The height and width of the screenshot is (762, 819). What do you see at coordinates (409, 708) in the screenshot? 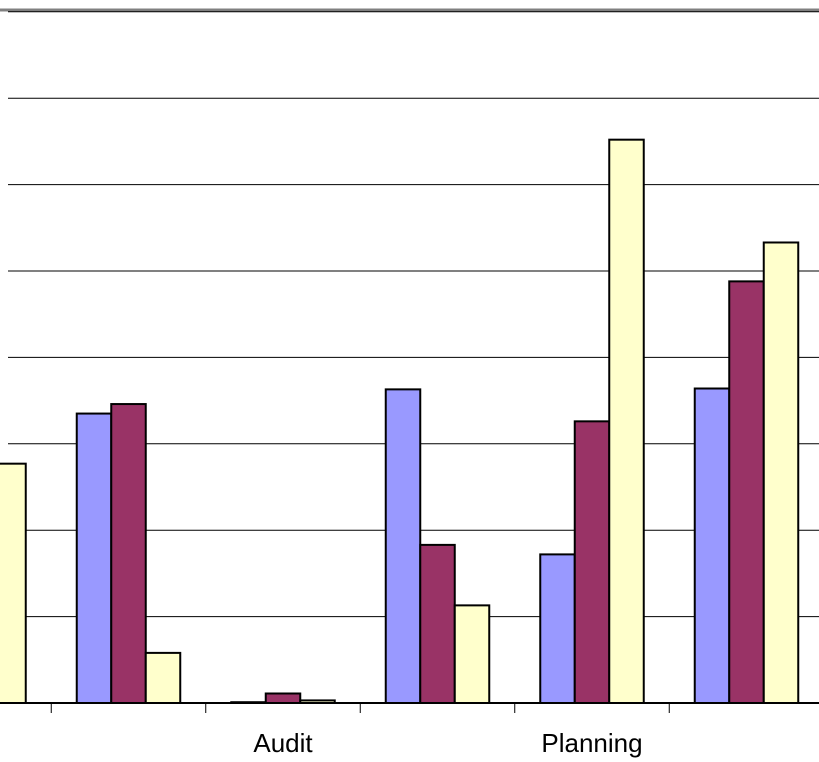
I see `x-axis` at bounding box center [409, 708].